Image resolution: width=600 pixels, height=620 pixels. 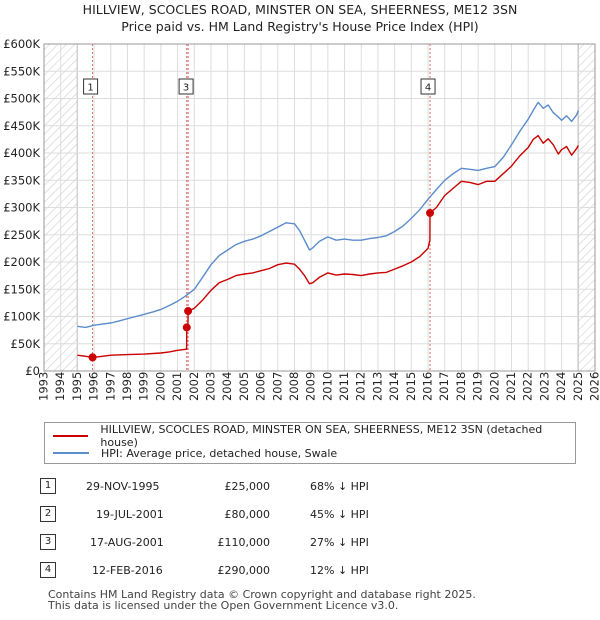 What do you see at coordinates (21, 235) in the screenshot?
I see `y-tick-label: £250K` at bounding box center [21, 235].